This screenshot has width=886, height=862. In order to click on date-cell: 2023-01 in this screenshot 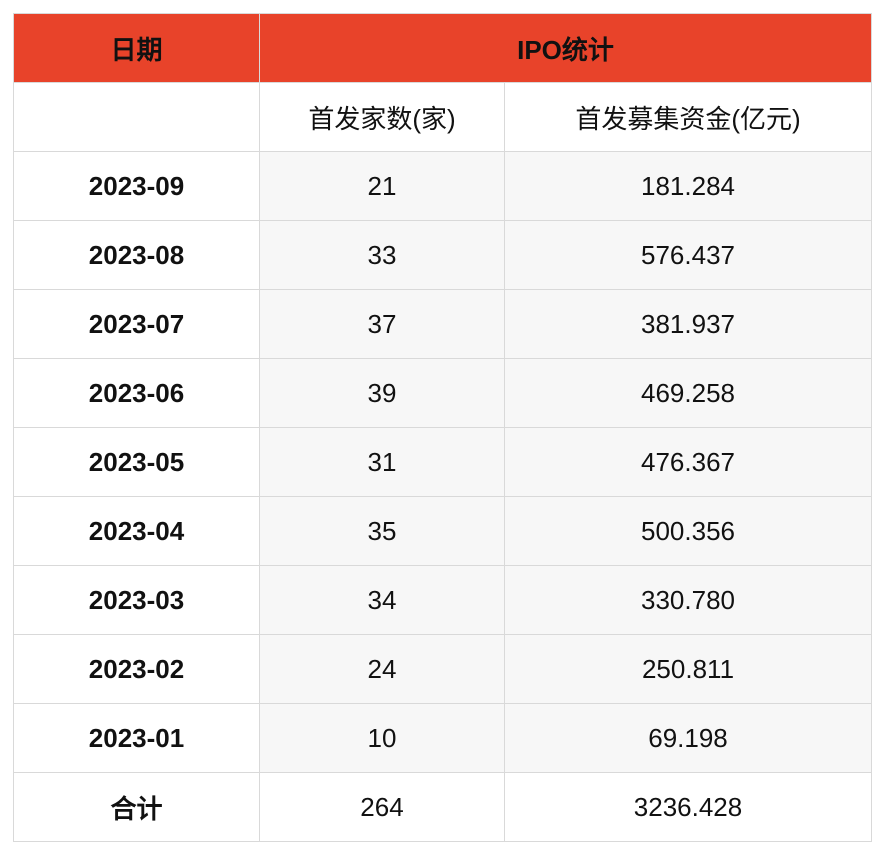, I will do `click(136, 738)`.